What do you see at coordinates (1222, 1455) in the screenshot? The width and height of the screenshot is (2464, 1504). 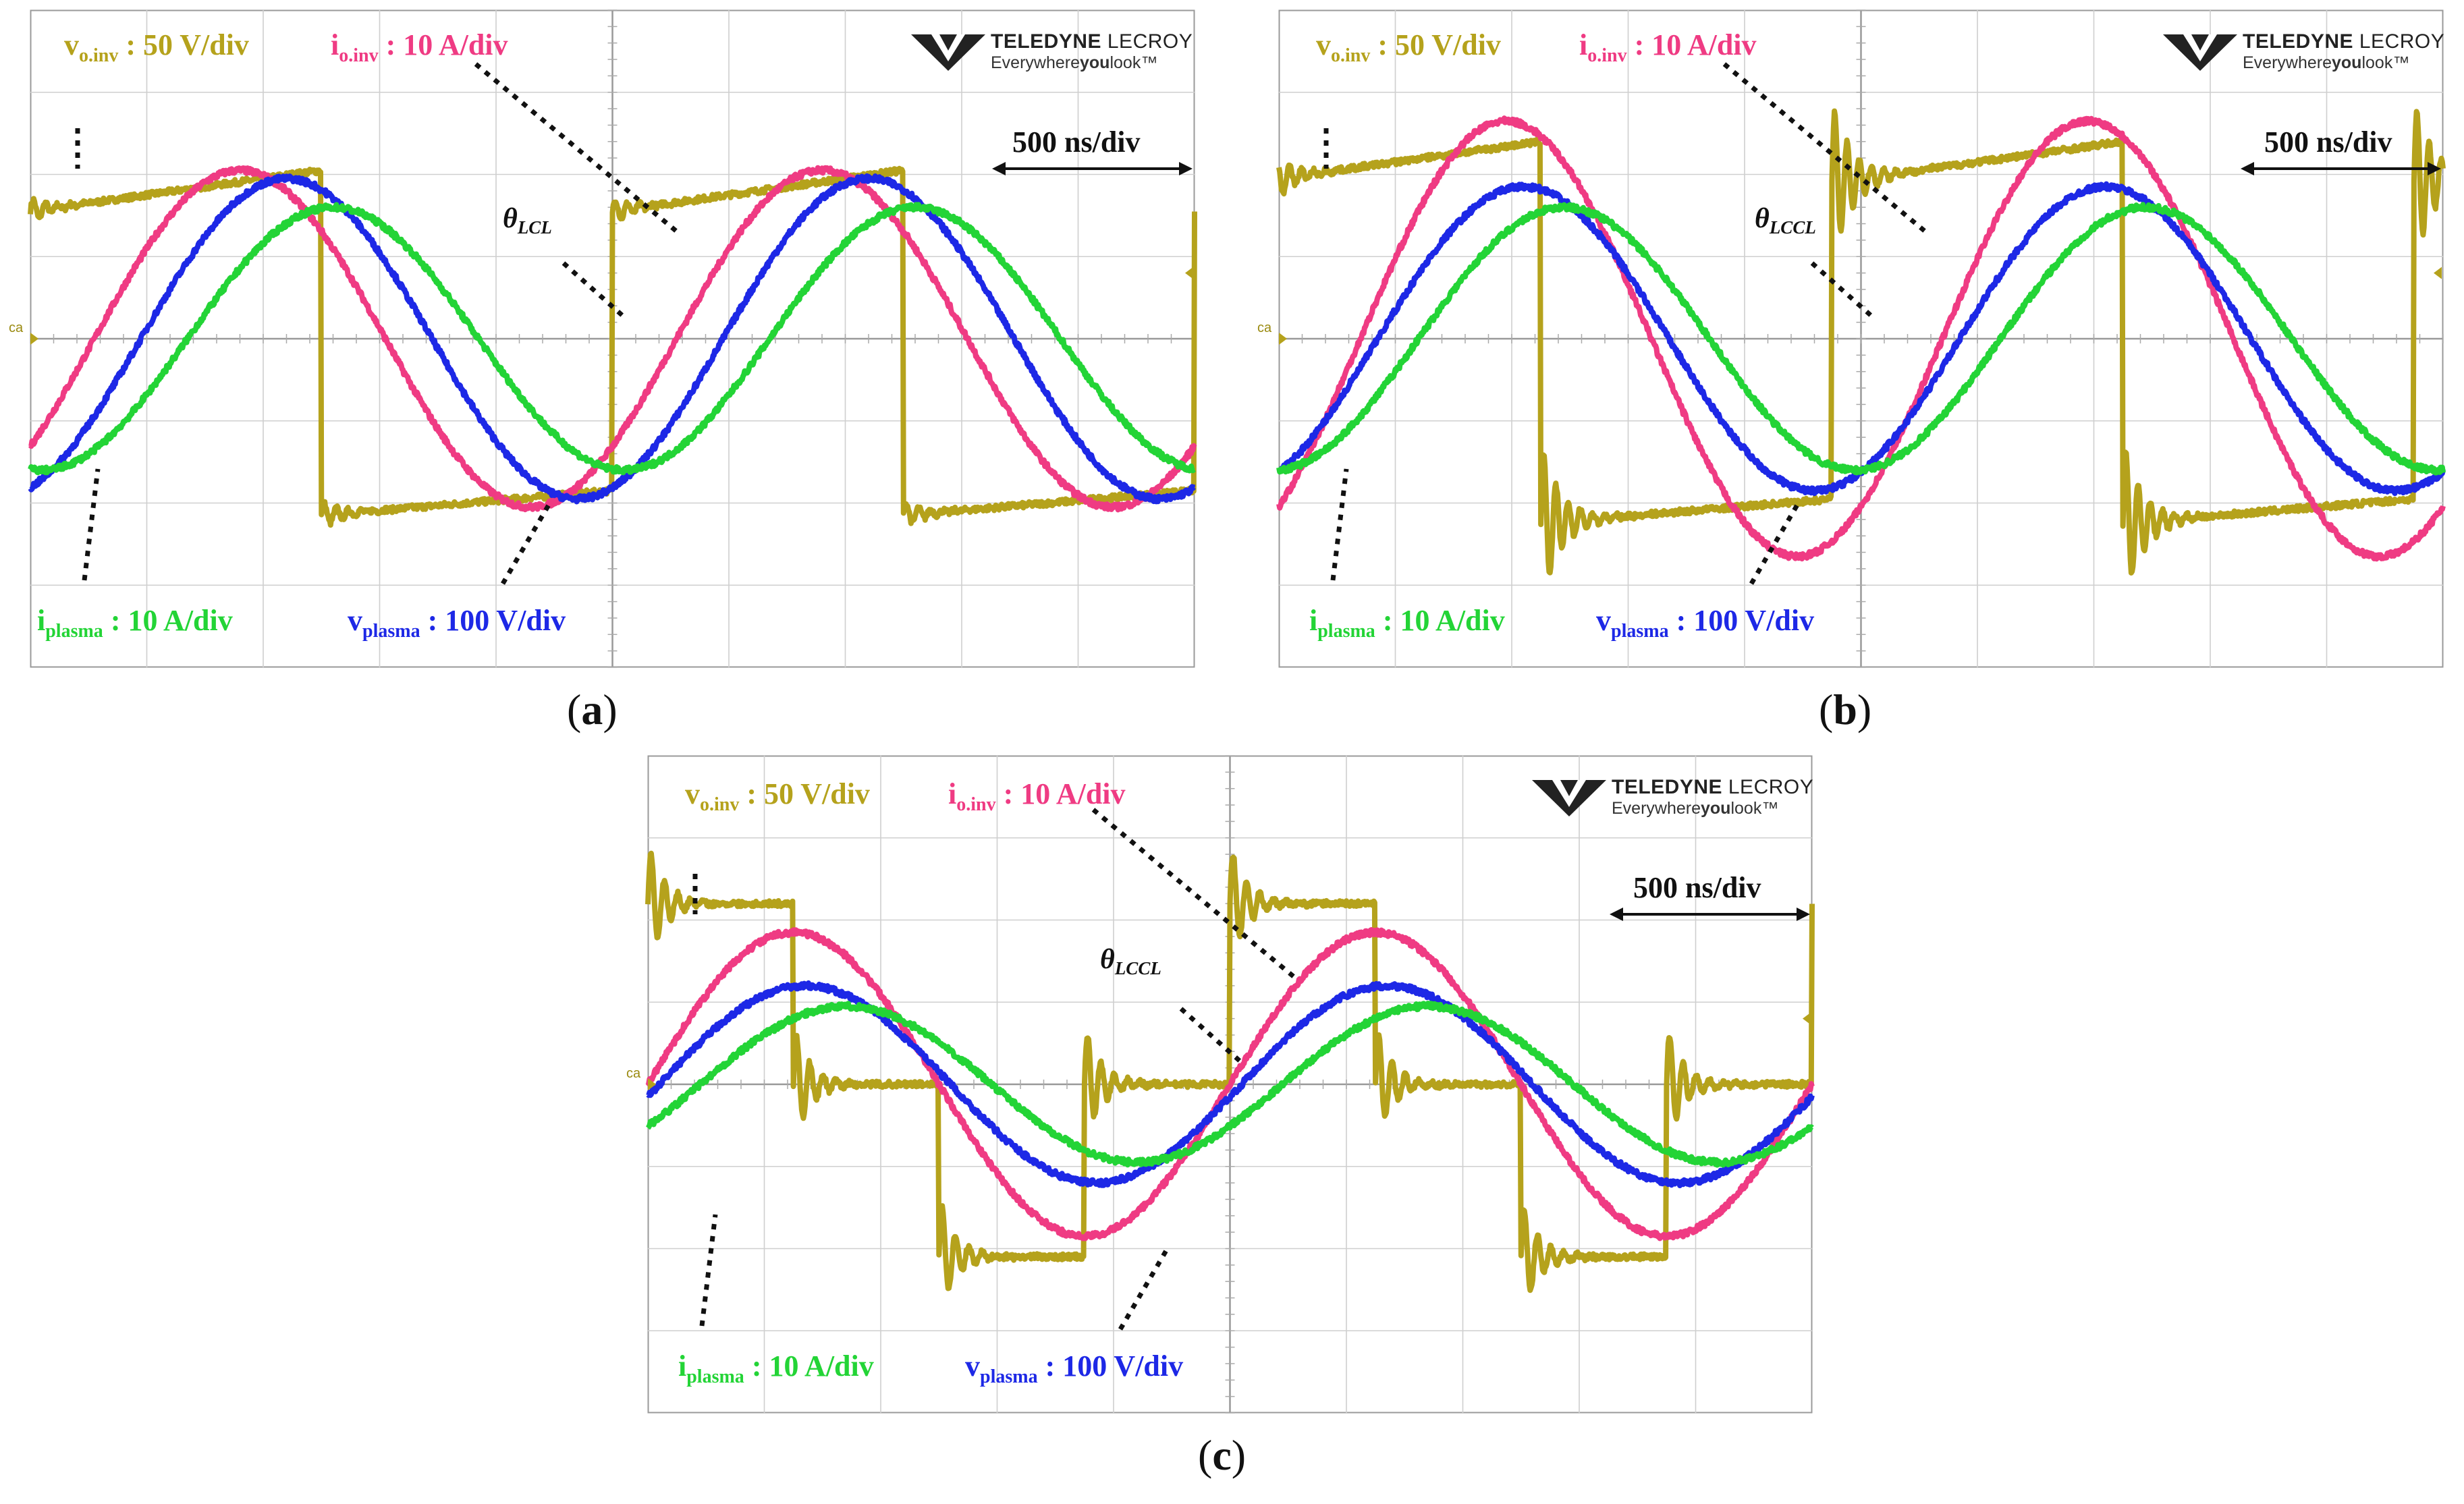 I see `caption-c: (c)` at bounding box center [1222, 1455].